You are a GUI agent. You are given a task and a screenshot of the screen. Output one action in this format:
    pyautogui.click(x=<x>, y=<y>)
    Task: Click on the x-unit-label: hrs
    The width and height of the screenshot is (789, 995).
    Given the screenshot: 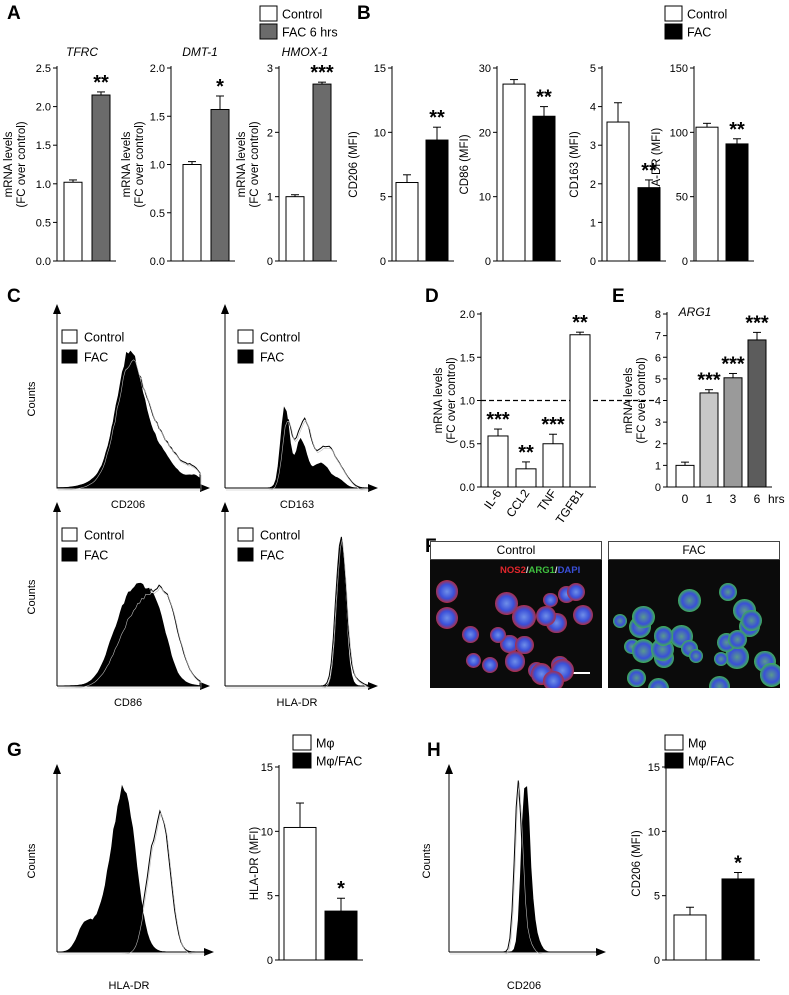 What is the action you would take?
    pyautogui.click(x=776, y=499)
    